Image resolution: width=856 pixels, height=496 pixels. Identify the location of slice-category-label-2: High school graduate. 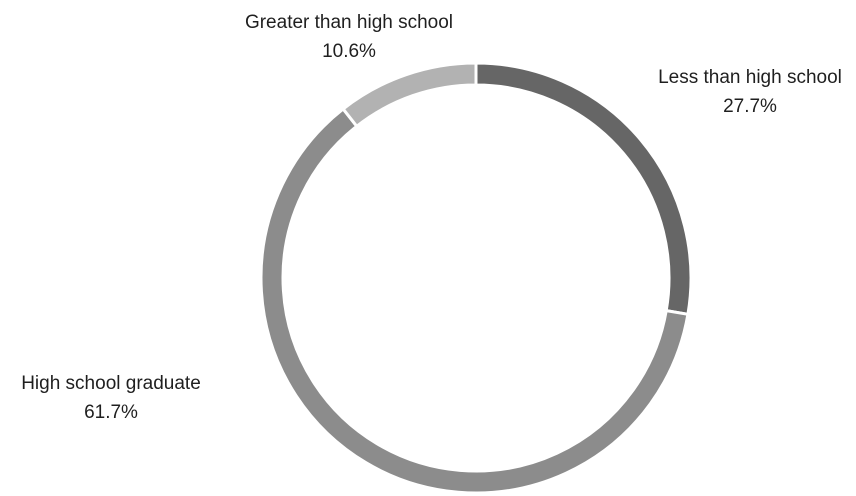
(111, 383).